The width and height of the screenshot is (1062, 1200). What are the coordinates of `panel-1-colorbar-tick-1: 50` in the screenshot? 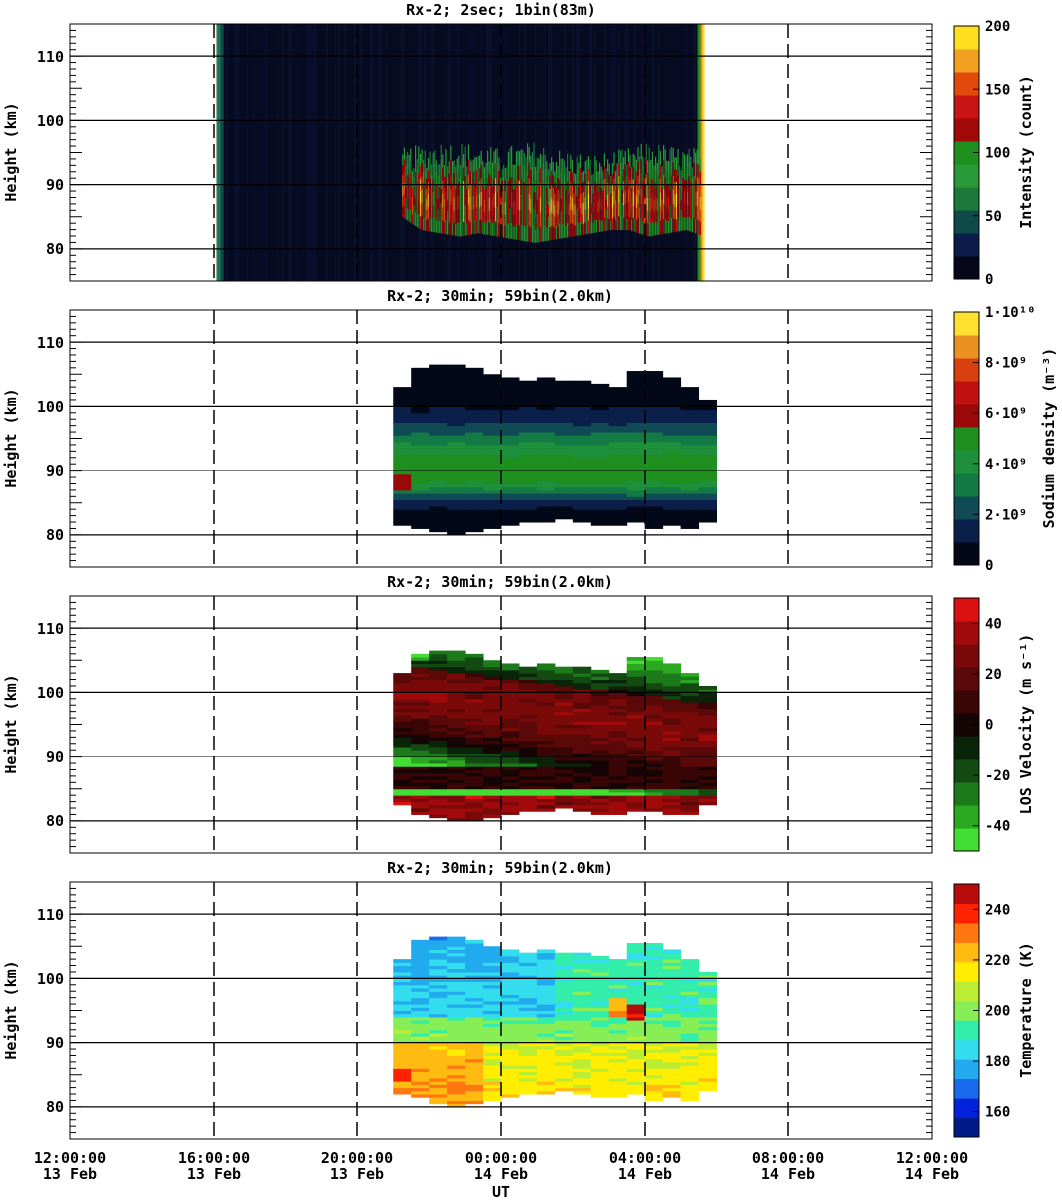 It's located at (993, 217).